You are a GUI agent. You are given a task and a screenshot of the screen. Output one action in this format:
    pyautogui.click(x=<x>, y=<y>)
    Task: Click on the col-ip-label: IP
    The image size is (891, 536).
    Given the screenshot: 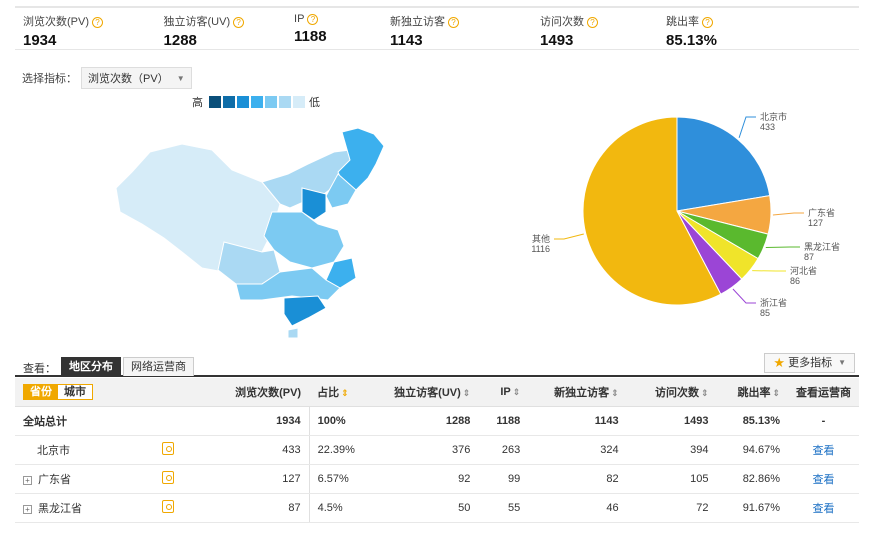 What is the action you would take?
    pyautogui.click(x=505, y=391)
    